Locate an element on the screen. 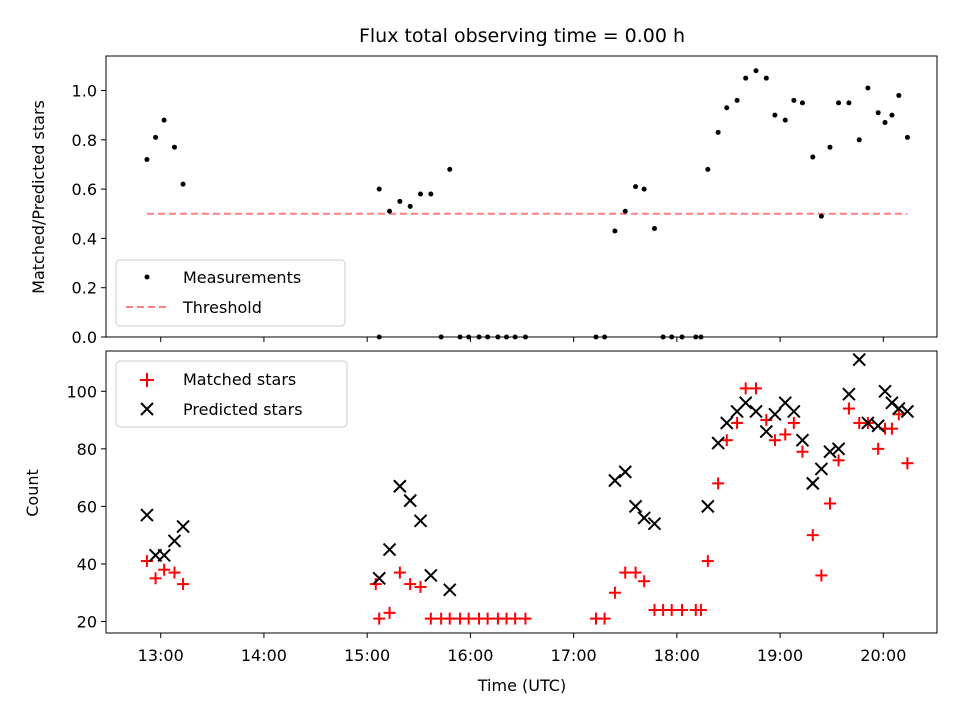 Image resolution: width=960 pixels, height=725 pixels. count-legend: Matched stars Predicted stars is located at coordinates (231, 394).